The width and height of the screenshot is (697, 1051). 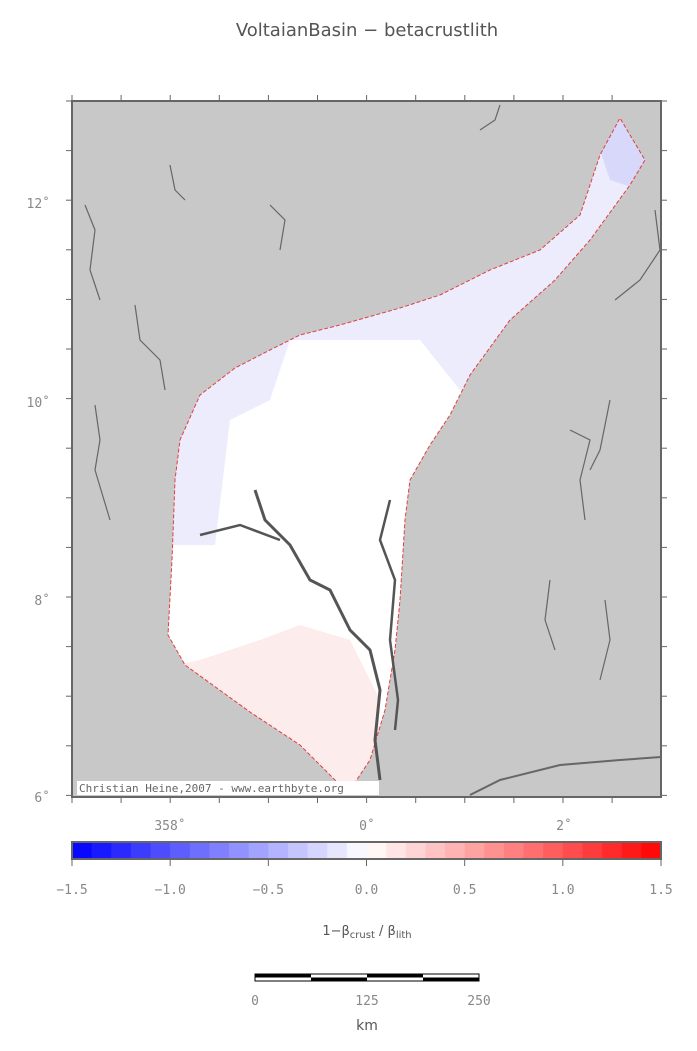 What do you see at coordinates (564, 826) in the screenshot?
I see `lon-label: 2˚` at bounding box center [564, 826].